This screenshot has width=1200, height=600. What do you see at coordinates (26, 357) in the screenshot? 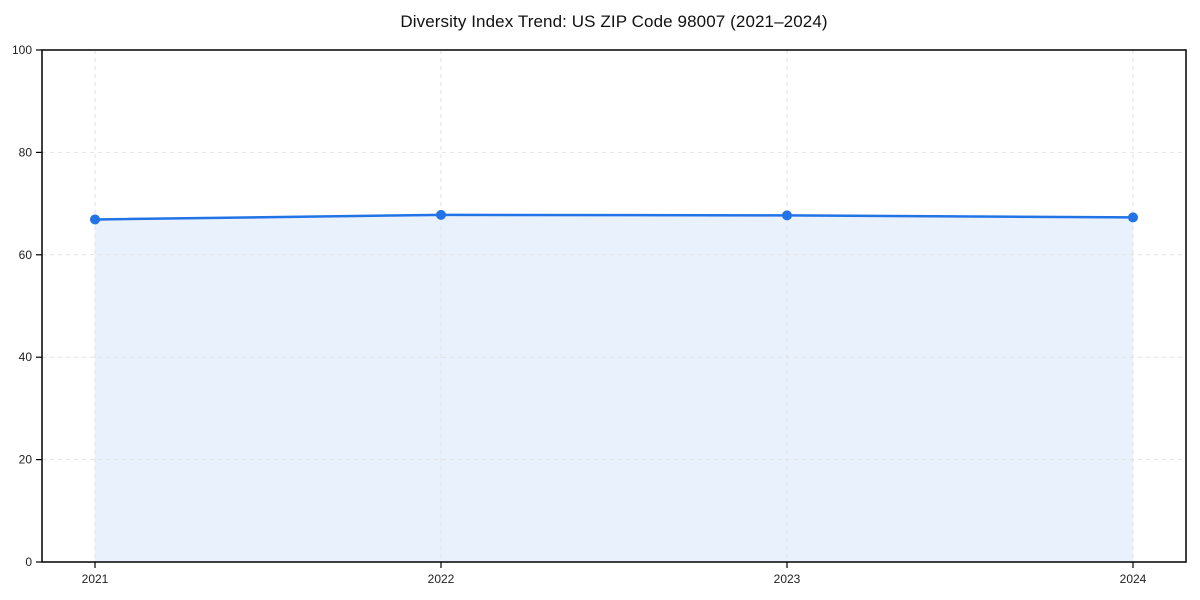
I see `y-tick-label: 40` at bounding box center [26, 357].